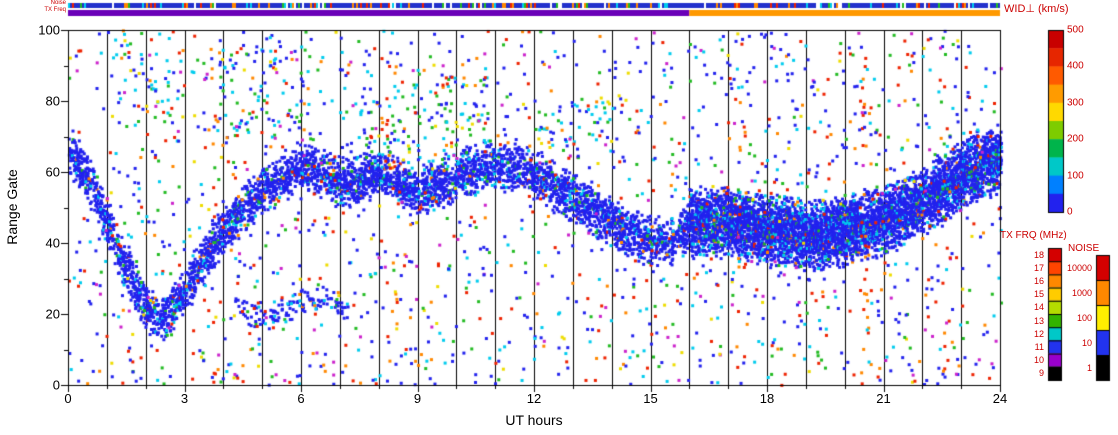 The image size is (1118, 435). What do you see at coordinates (1038, 321) in the screenshot?
I see `txfrq-tick-label: 13` at bounding box center [1038, 321].